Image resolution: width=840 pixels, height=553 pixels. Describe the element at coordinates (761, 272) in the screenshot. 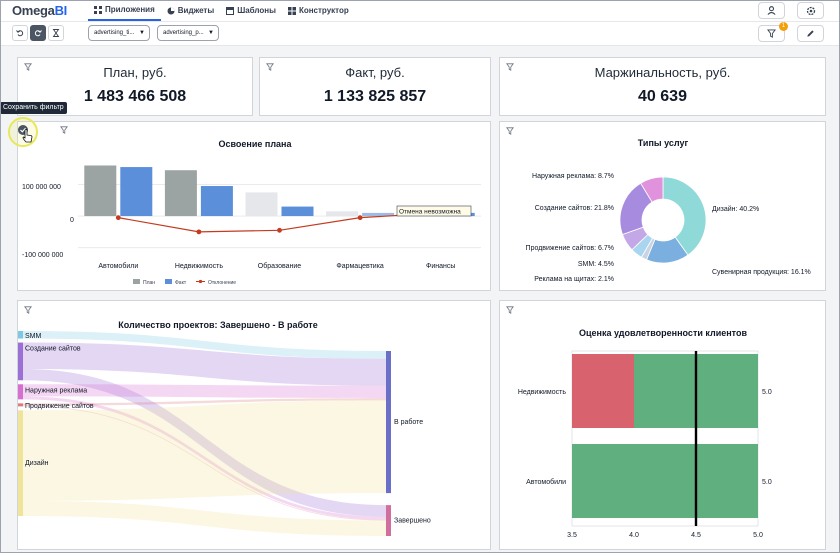

I see `pie-label: Сувенирная продукция: 16.1%` at that location.